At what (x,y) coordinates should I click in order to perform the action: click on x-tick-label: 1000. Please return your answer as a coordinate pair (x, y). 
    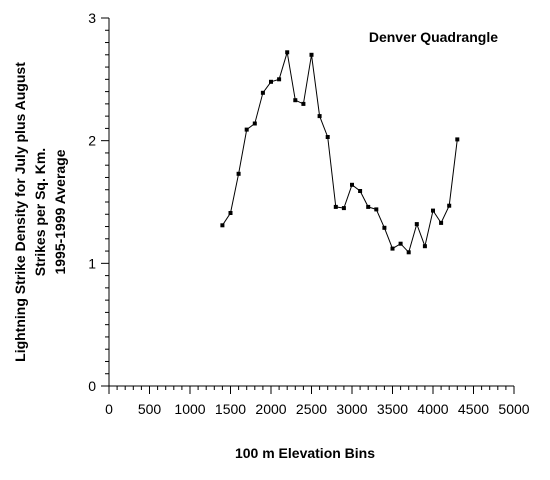
    Looking at the image, I should click on (189, 409).